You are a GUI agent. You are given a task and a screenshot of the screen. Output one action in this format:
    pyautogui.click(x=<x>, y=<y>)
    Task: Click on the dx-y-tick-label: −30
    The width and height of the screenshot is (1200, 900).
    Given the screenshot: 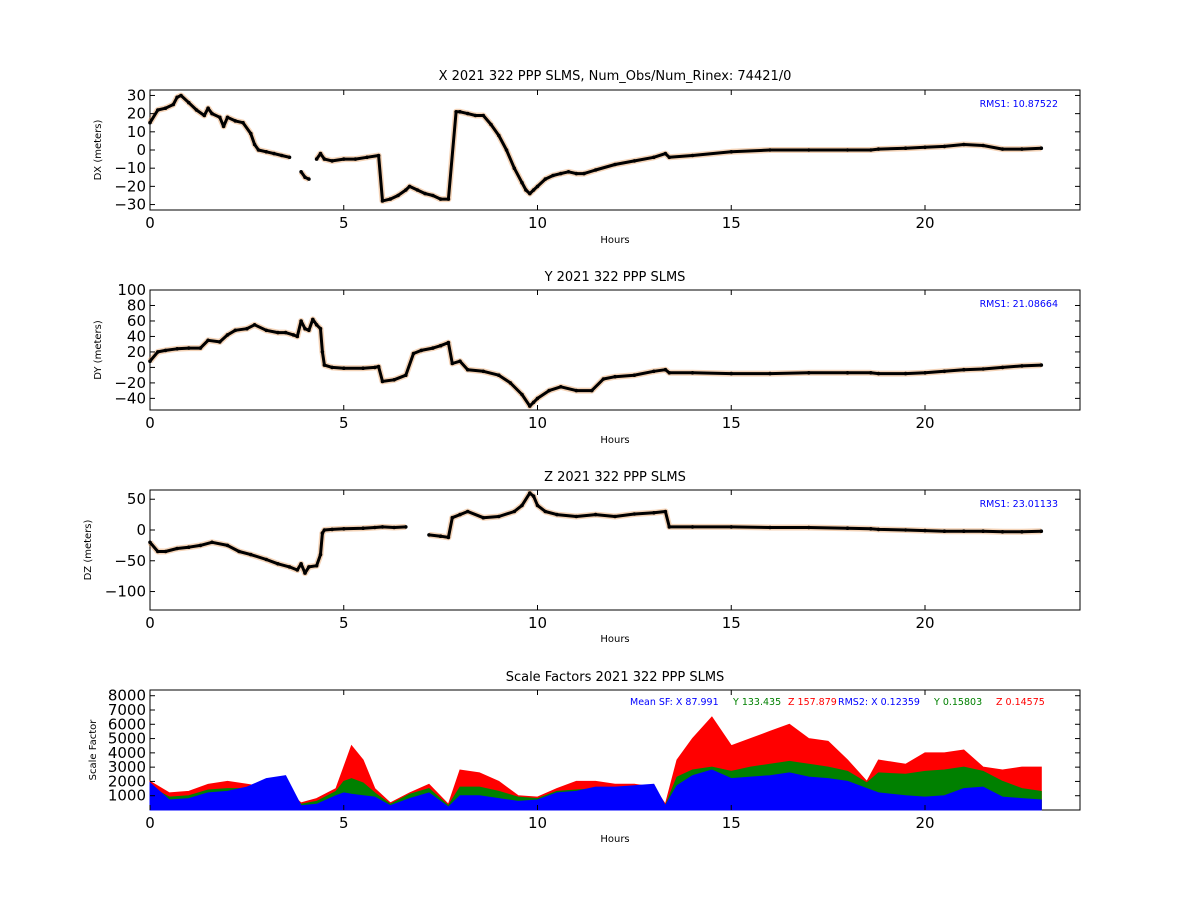 What is the action you would take?
    pyautogui.click(x=130, y=205)
    